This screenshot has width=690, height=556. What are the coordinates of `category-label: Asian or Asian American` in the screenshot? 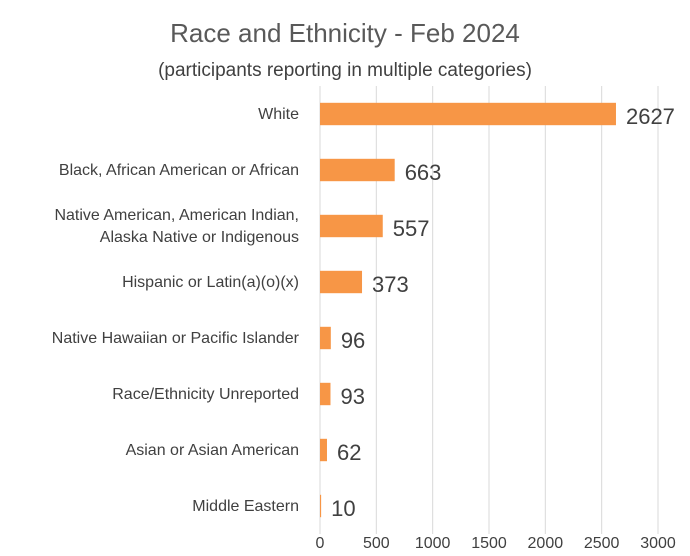 It's located at (212, 450).